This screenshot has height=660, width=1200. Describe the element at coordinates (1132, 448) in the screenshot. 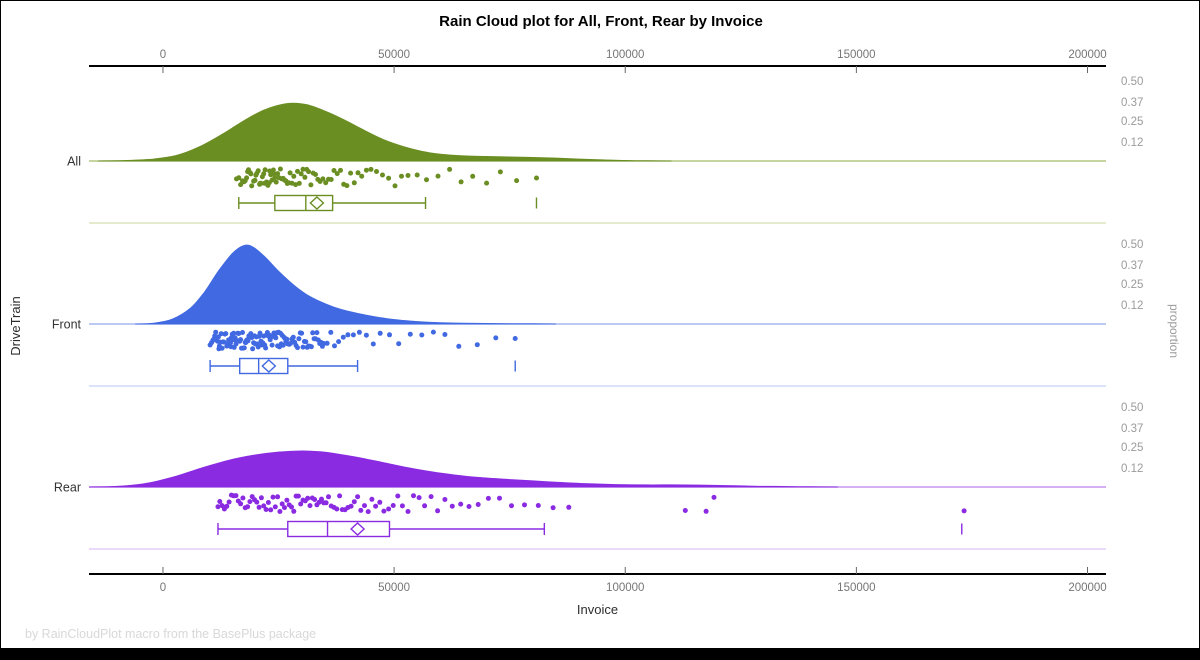

I see `proportion-tick-label: 0.25` at that location.